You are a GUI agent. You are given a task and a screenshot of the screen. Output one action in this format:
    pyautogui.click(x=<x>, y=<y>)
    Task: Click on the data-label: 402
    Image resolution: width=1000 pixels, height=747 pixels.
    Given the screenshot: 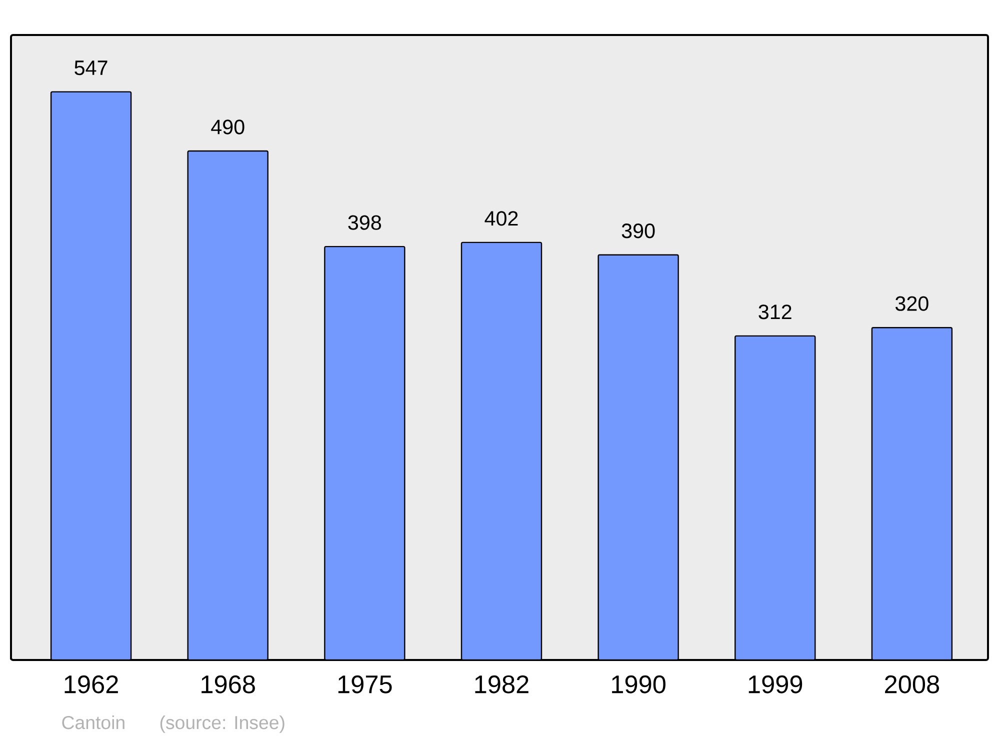 What is the action you would take?
    pyautogui.click(x=501, y=218)
    